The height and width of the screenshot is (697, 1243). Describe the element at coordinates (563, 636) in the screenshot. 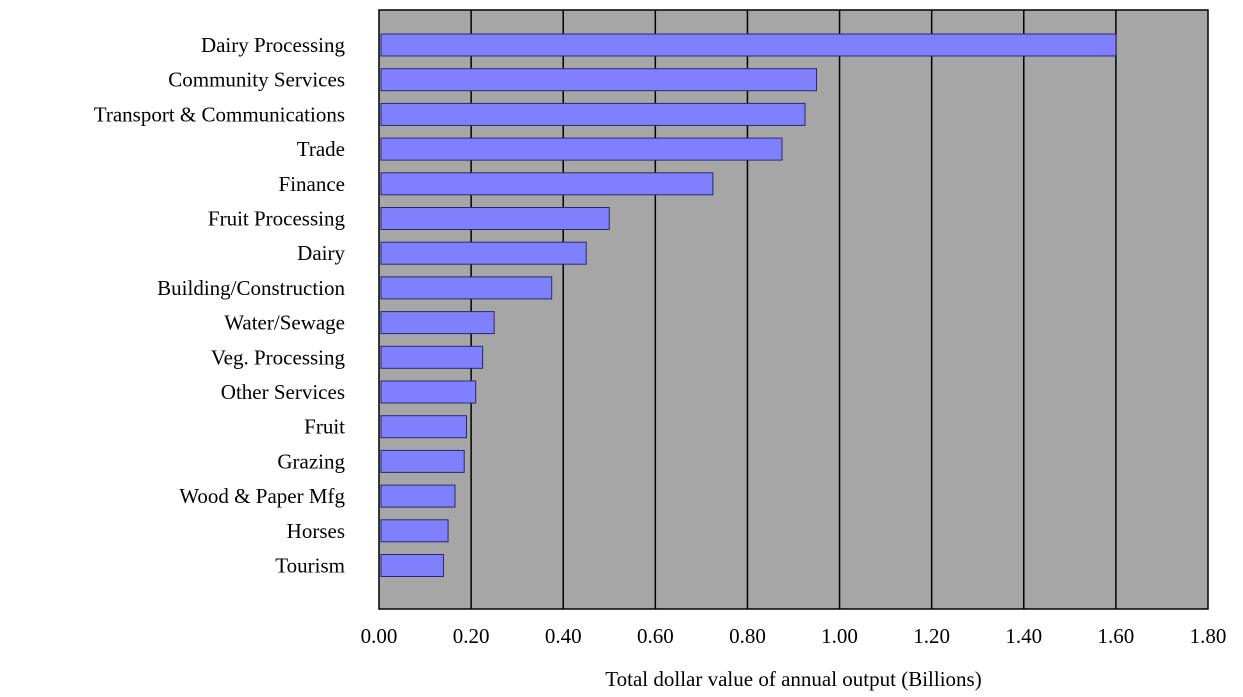

I see `x-tick-label: 0.40` at that location.